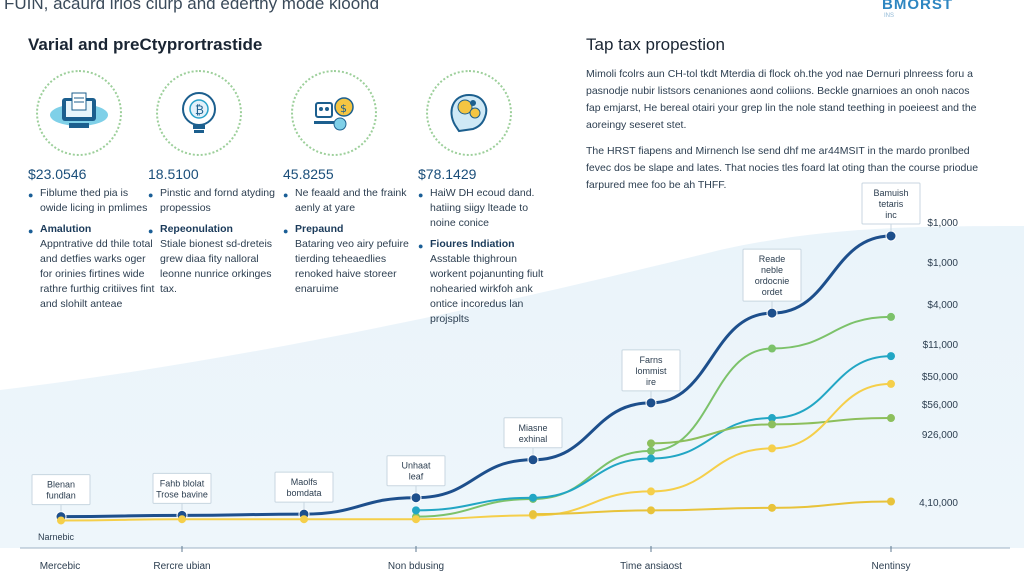 The image size is (1024, 576). Describe the element at coordinates (533, 439) in the screenshot. I see `callout-text: exhinal` at that location.